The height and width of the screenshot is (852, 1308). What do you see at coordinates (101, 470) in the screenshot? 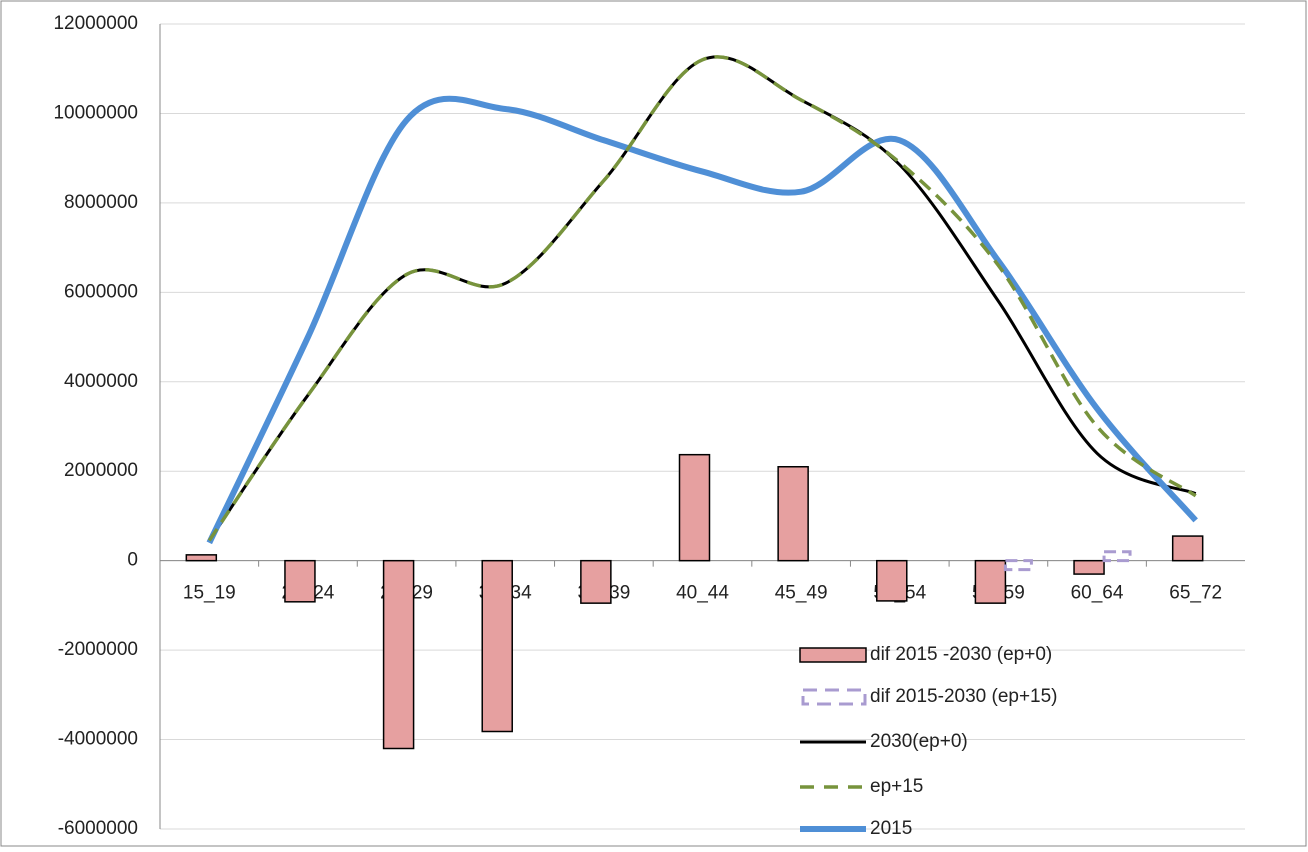
I see `y-tick-label: 2000000` at bounding box center [101, 470].